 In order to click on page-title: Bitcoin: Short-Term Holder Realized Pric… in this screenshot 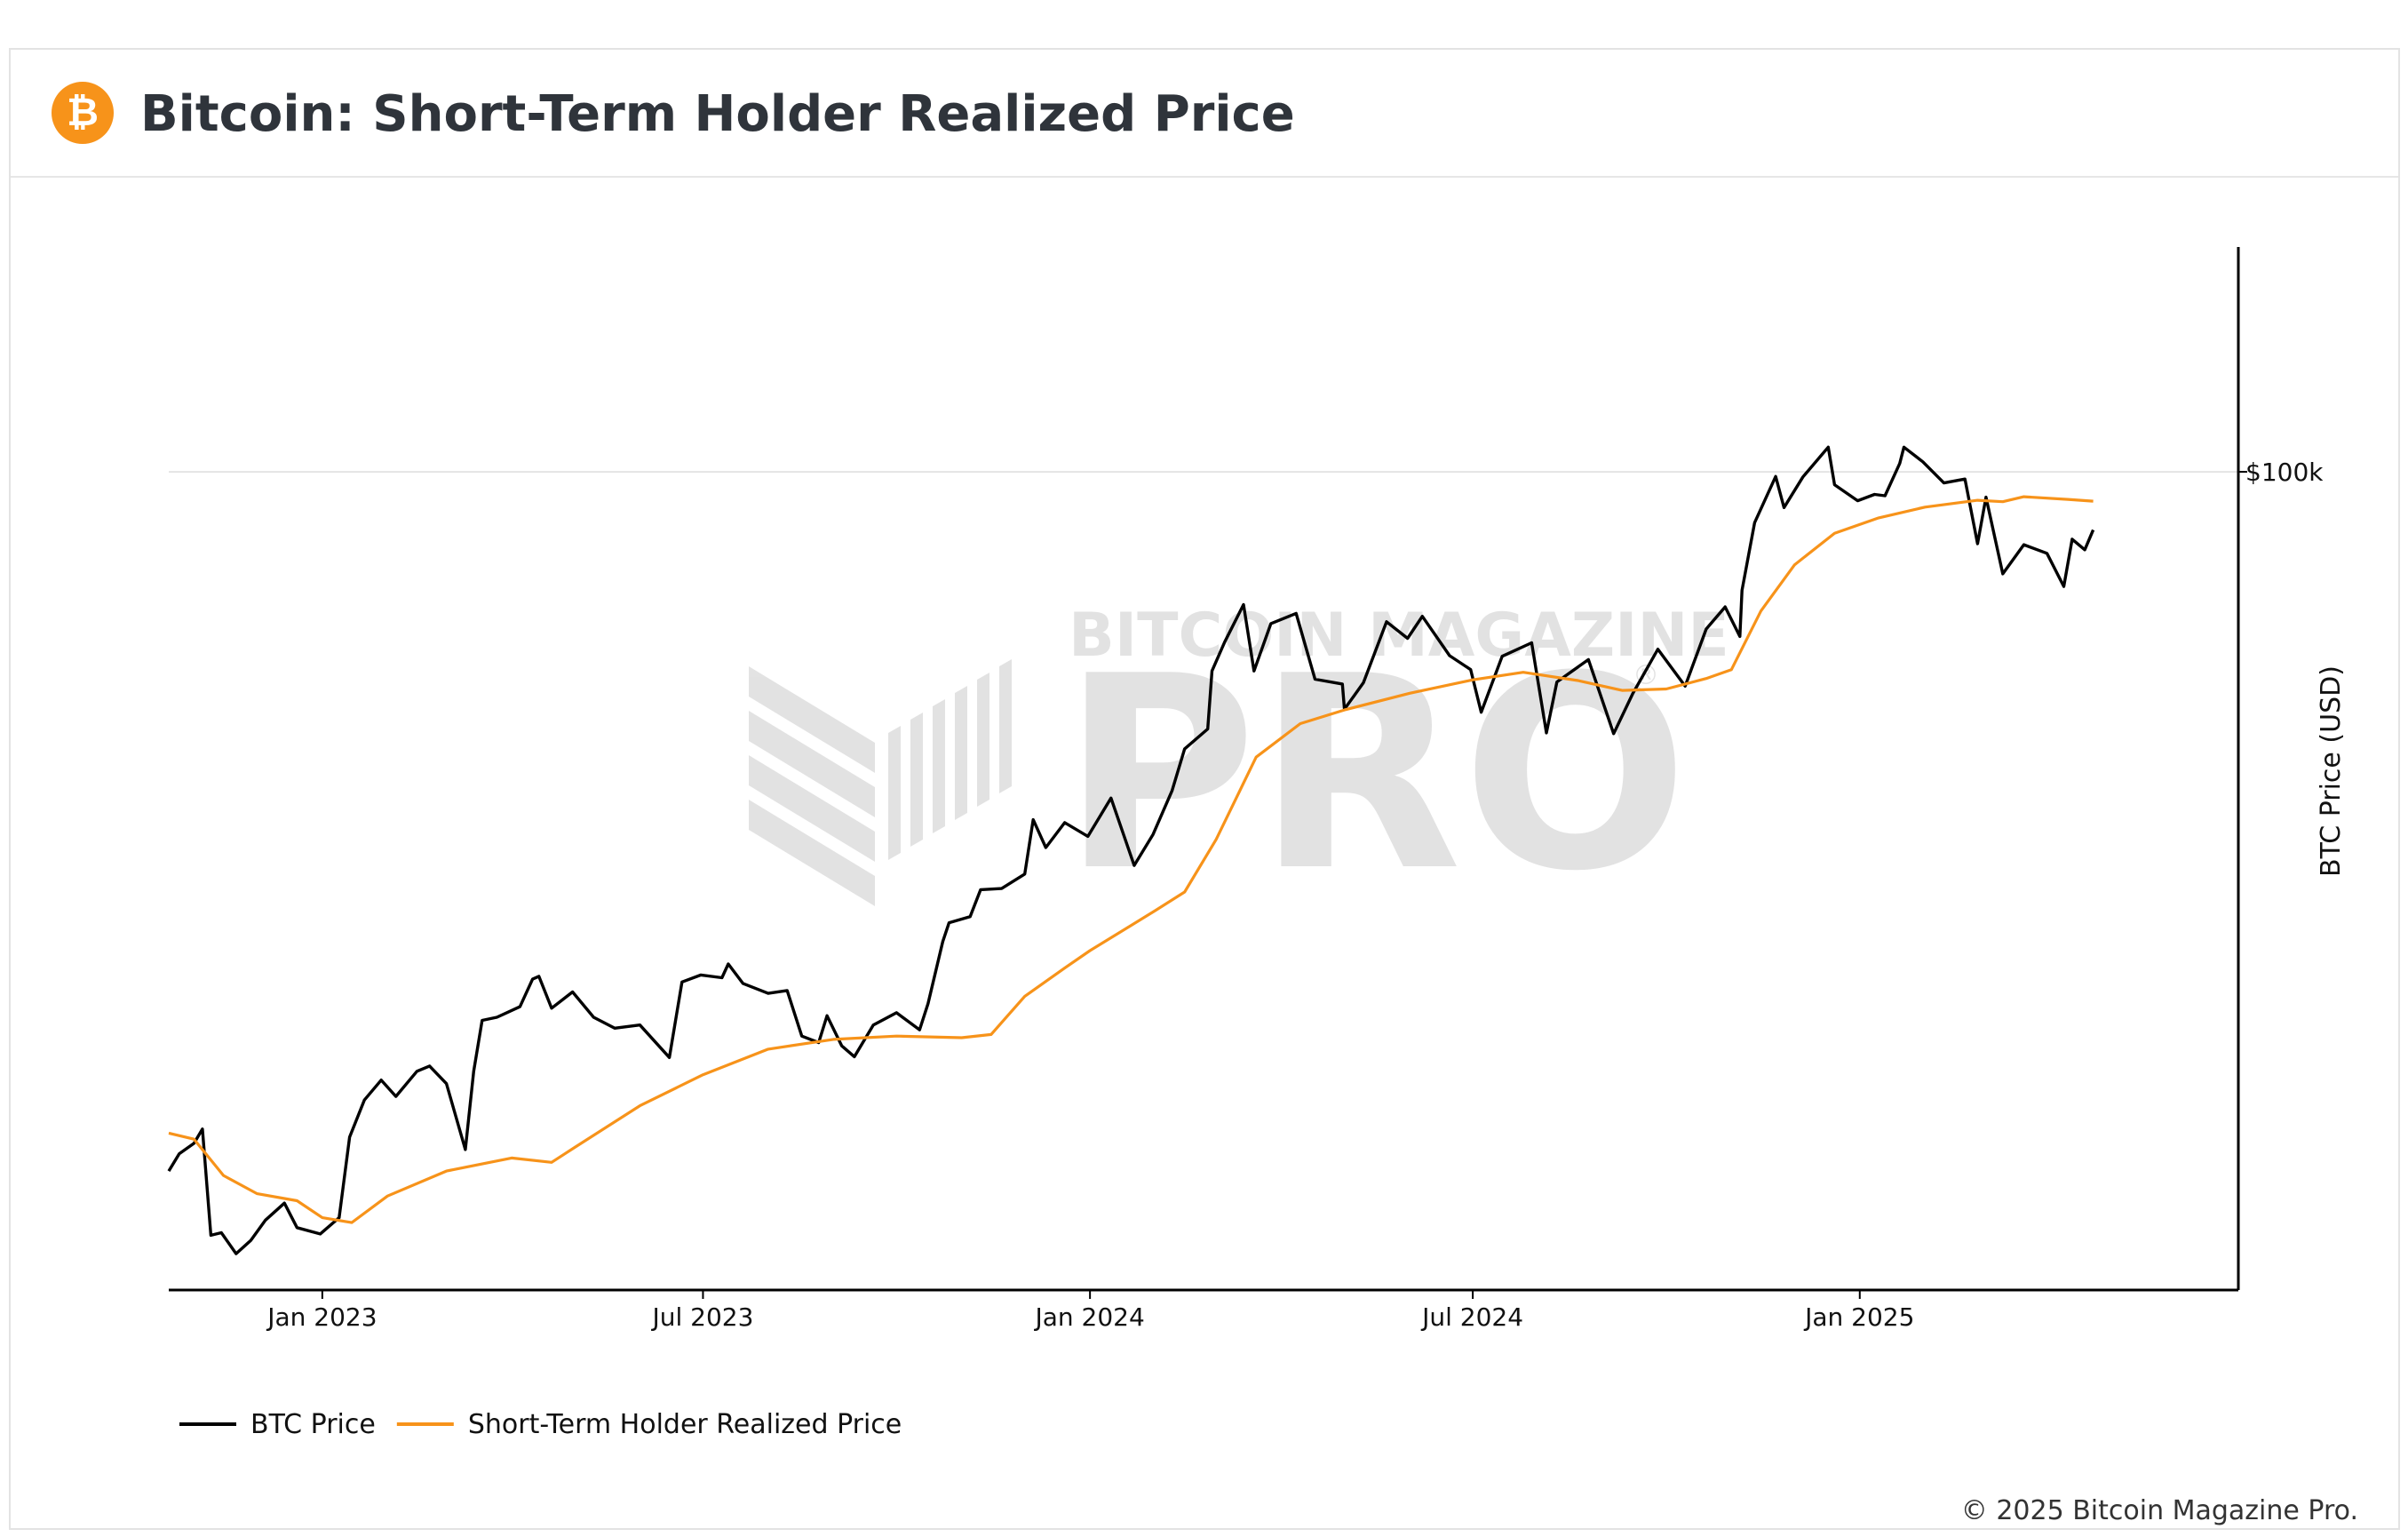, I will do `click(718, 114)`.